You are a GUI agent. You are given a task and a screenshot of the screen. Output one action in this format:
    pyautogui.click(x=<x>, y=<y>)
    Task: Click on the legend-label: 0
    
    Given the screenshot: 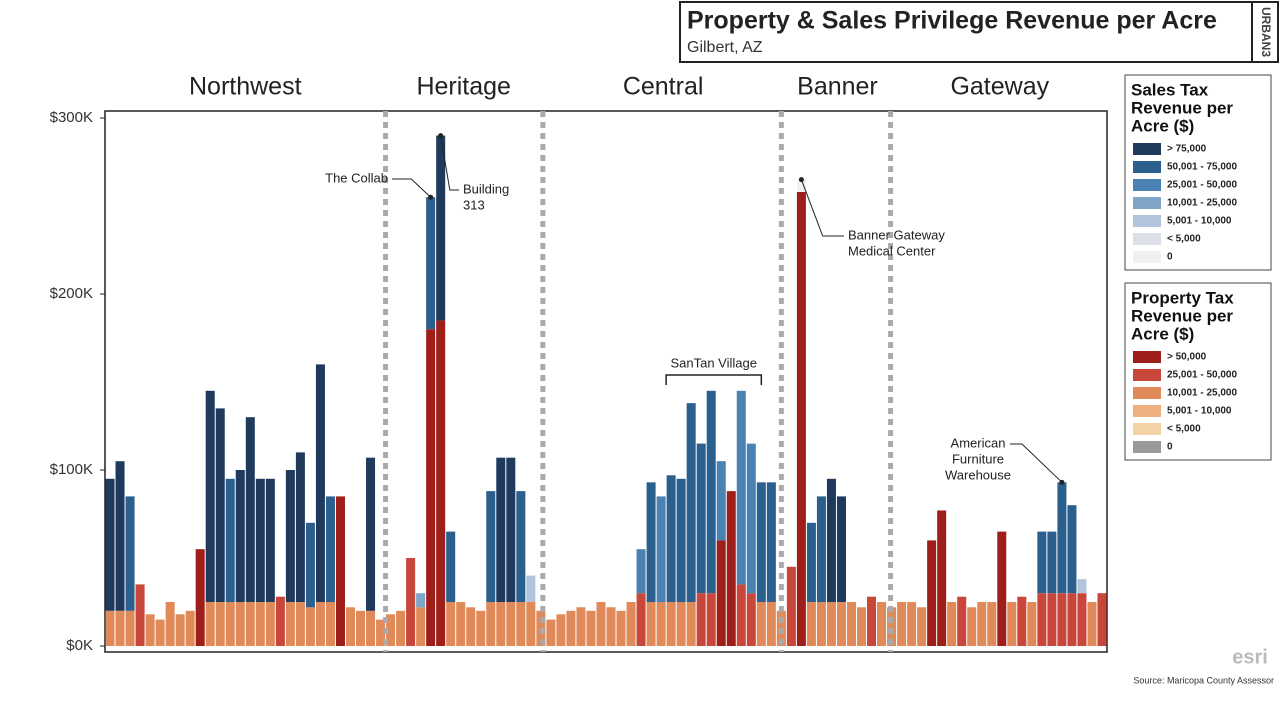 What is the action you would take?
    pyautogui.click(x=1170, y=257)
    